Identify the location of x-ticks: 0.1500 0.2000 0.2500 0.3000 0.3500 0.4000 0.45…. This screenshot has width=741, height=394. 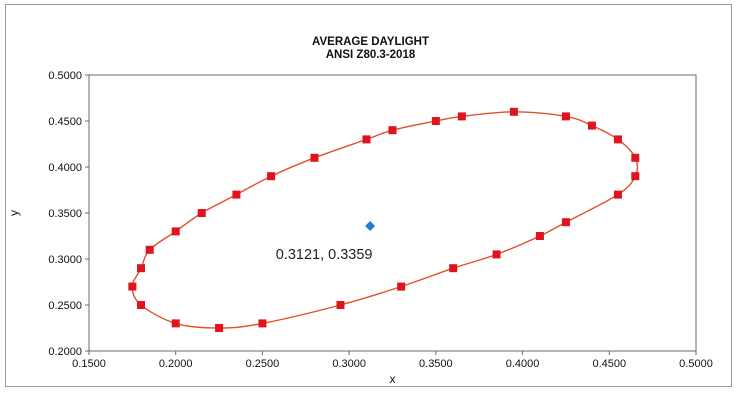
(392, 360).